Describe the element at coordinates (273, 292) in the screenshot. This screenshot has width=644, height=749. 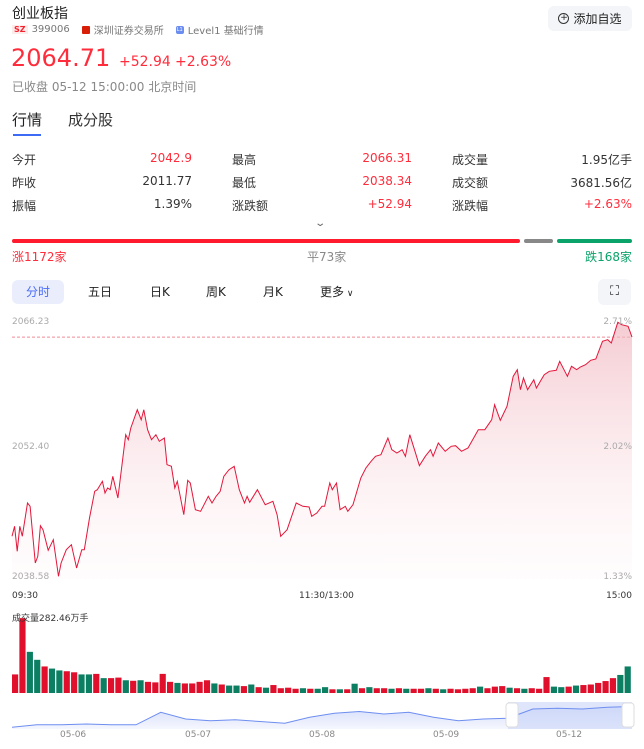
I see `period-tab-monthly: 月K` at that location.